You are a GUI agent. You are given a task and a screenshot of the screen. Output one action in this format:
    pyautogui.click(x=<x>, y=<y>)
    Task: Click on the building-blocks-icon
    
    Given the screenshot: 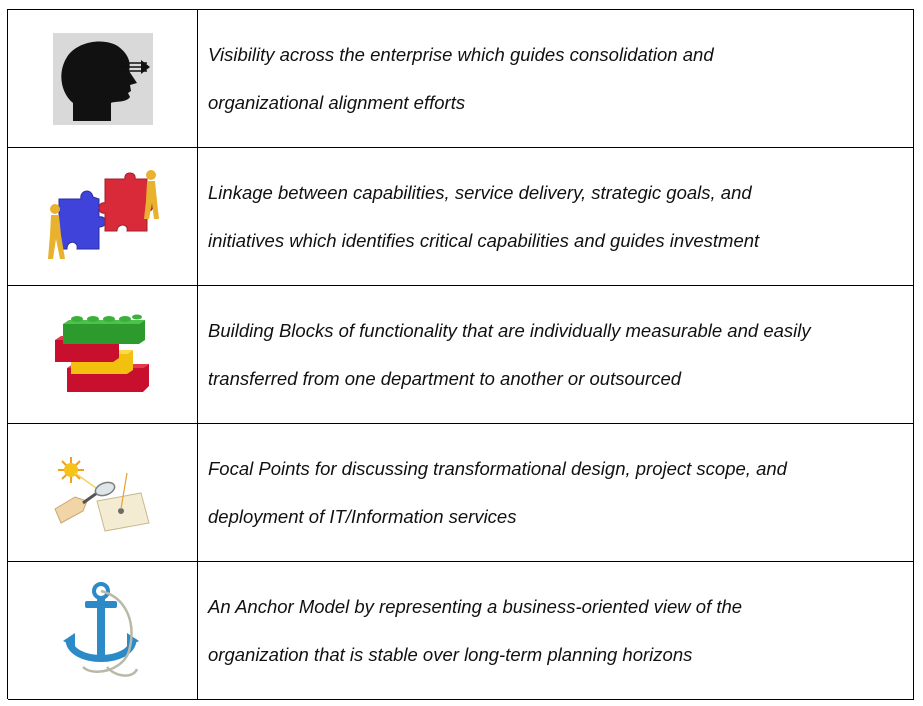 What is the action you would take?
    pyautogui.click(x=103, y=355)
    